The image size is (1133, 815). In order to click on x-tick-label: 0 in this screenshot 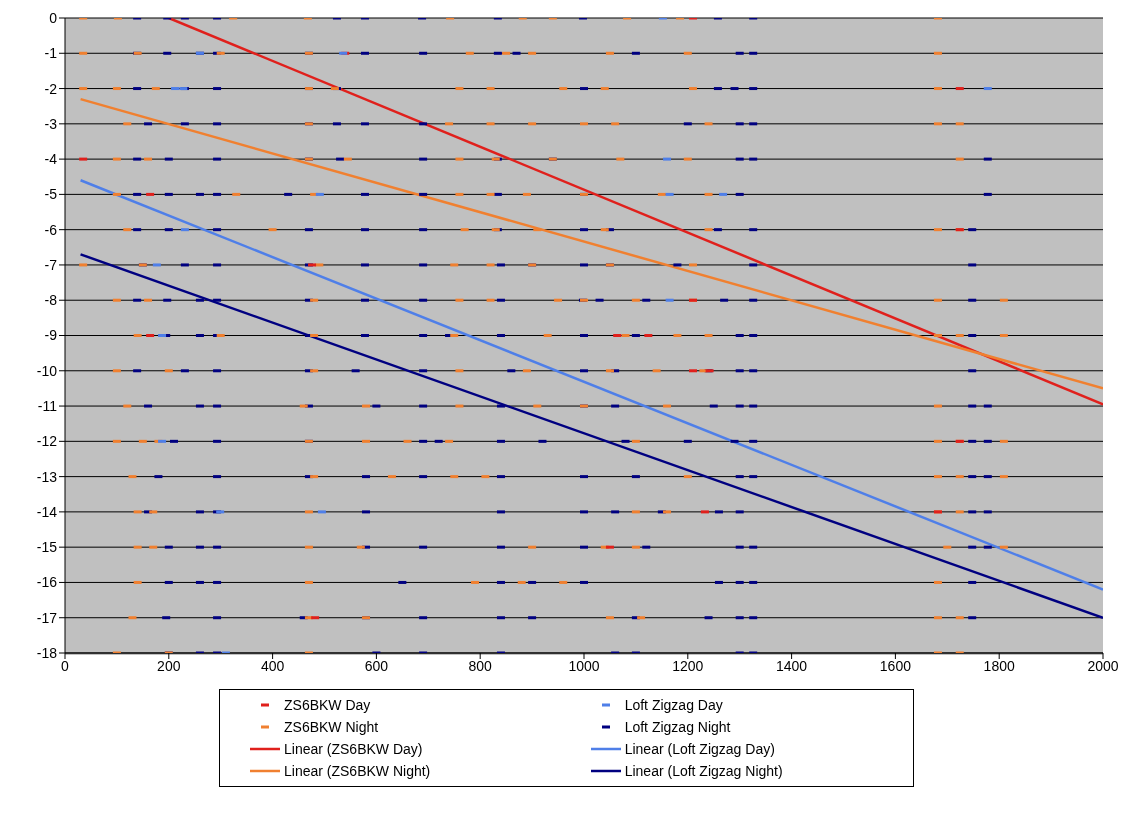, I will do `click(65, 665)`.